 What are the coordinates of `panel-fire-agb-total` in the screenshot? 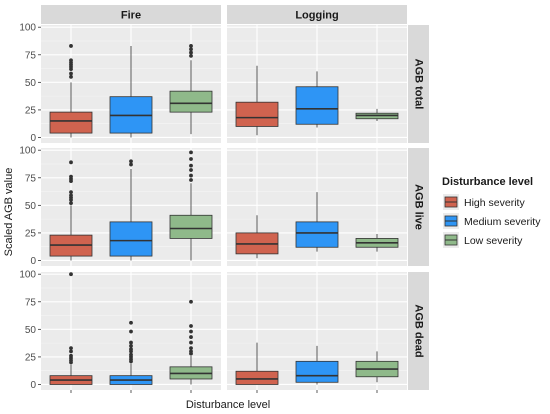 It's located at (131, 84).